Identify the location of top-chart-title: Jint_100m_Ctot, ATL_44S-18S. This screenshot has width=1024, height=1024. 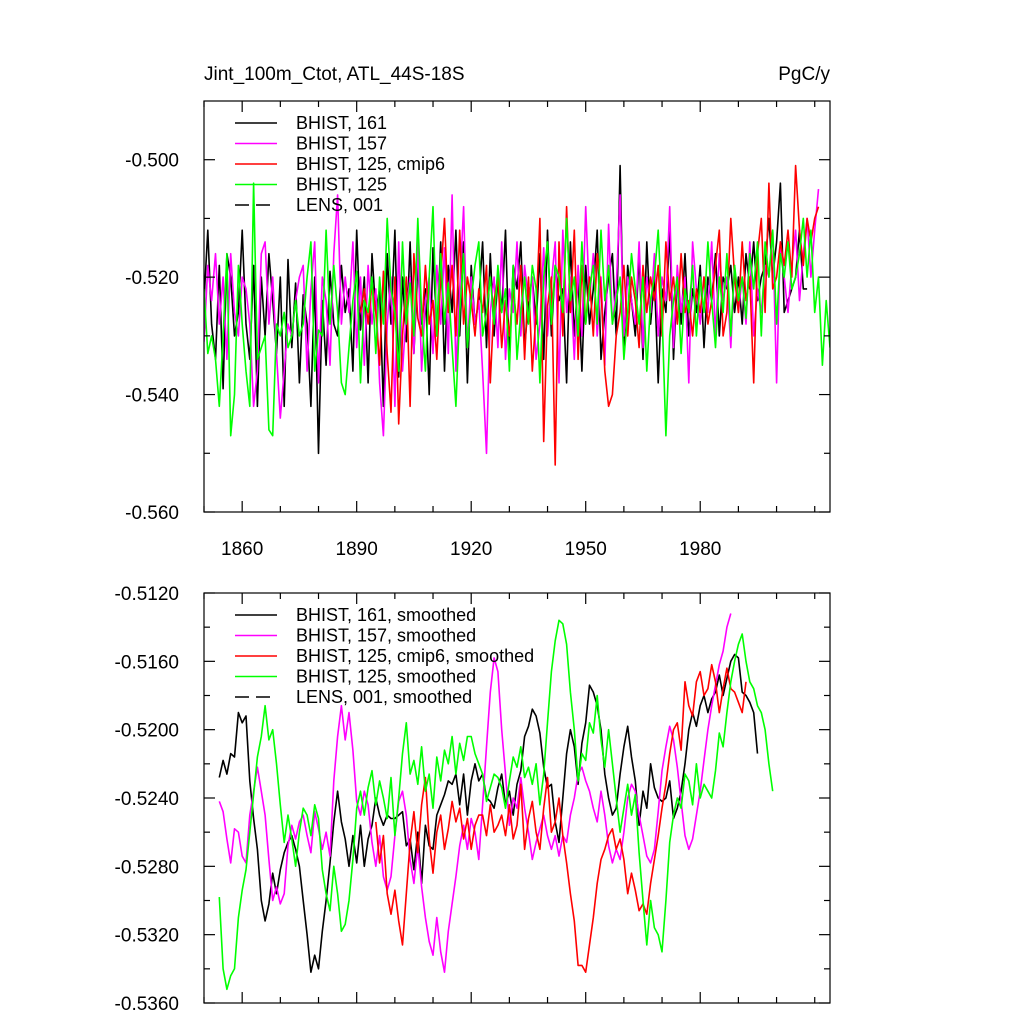
(334, 74).